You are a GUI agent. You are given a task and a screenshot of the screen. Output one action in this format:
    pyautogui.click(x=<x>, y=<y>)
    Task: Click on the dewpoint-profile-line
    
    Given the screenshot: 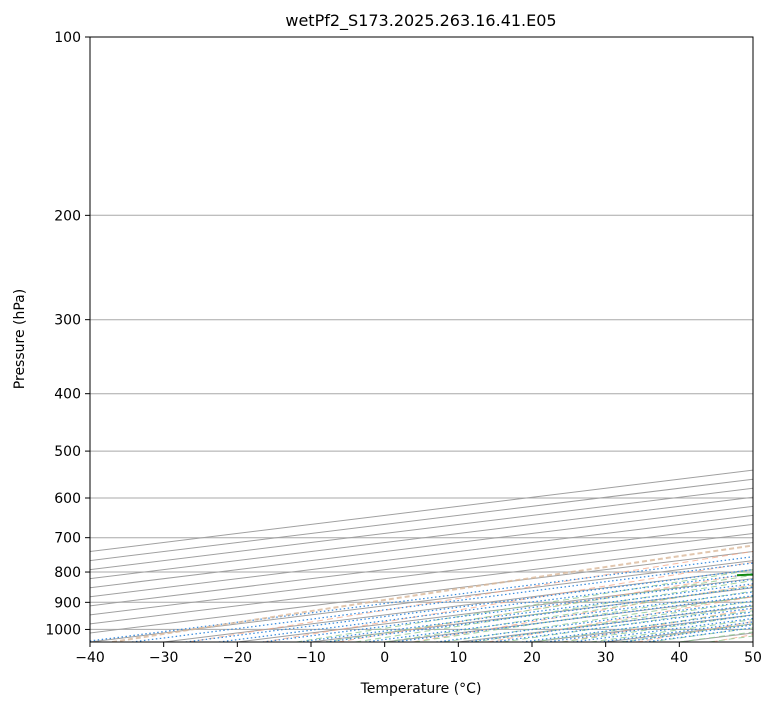 What is the action you would take?
    pyautogui.click(x=744, y=575)
    